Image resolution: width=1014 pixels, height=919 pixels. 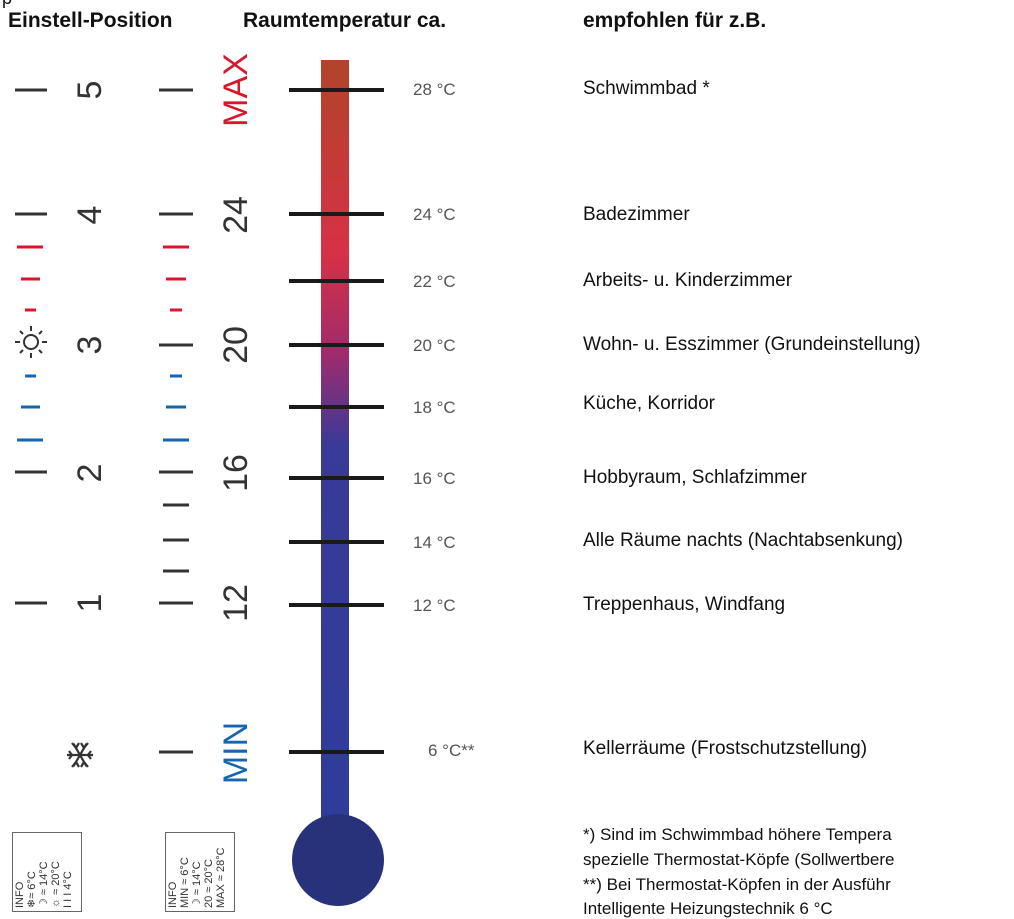 I want to click on temp-label-28: 28 °C, so click(x=434, y=89).